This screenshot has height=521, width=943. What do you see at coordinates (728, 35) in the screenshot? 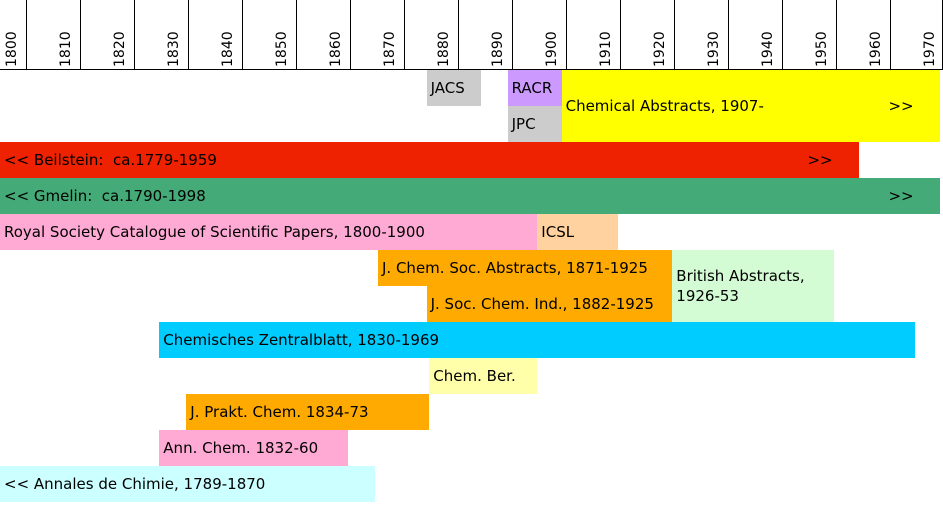
I see `tick-line-1930` at bounding box center [728, 35].